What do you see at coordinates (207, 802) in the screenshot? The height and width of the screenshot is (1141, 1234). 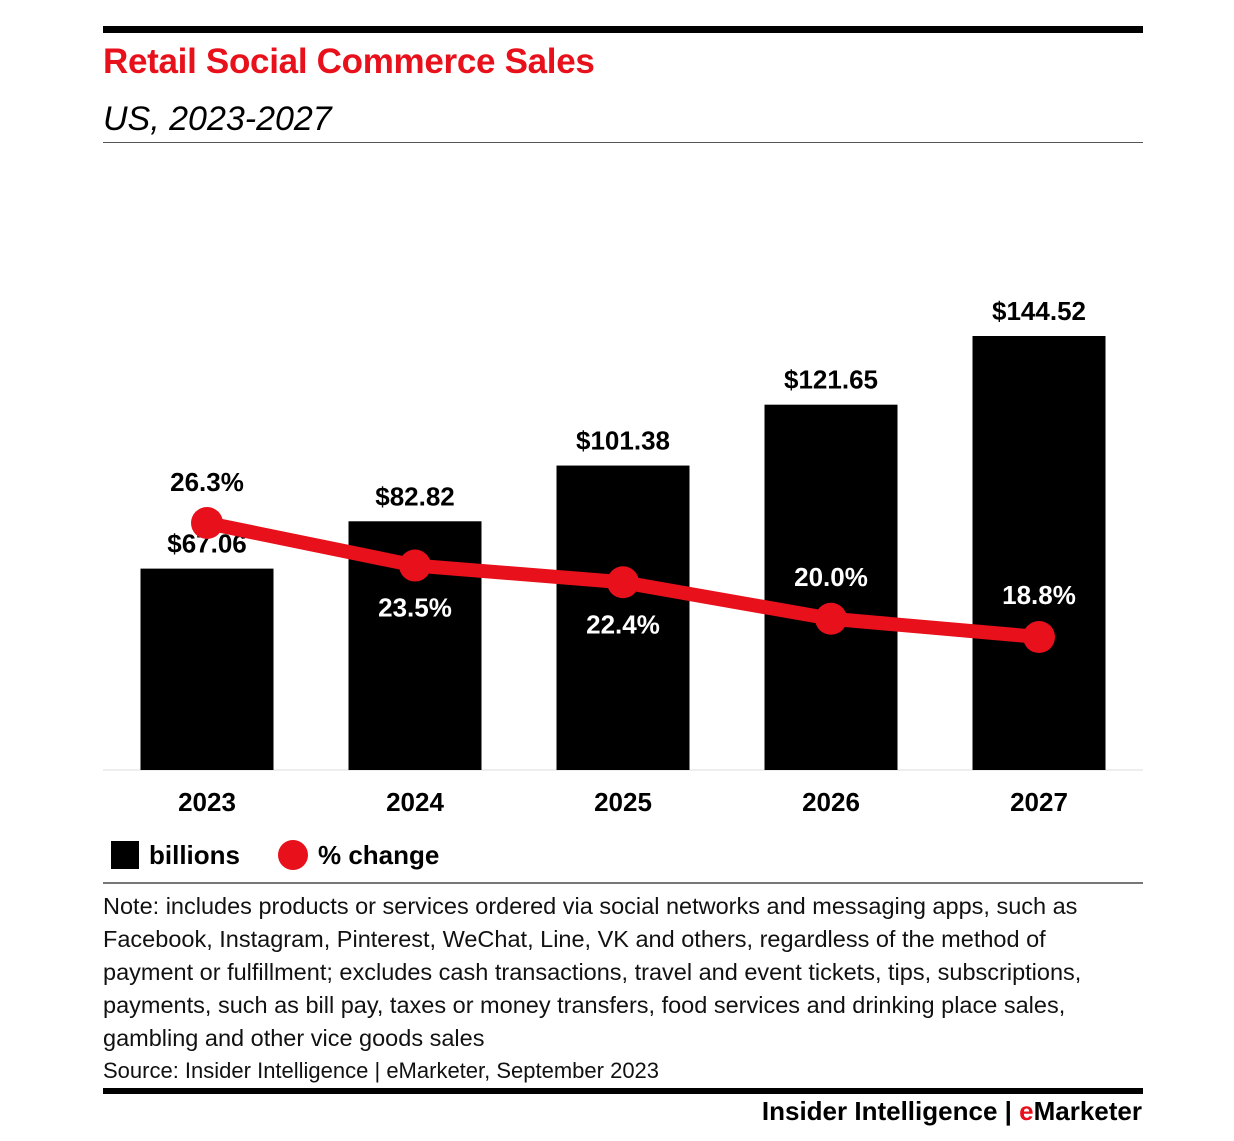 I see `x-tick-2023: 2023` at bounding box center [207, 802].